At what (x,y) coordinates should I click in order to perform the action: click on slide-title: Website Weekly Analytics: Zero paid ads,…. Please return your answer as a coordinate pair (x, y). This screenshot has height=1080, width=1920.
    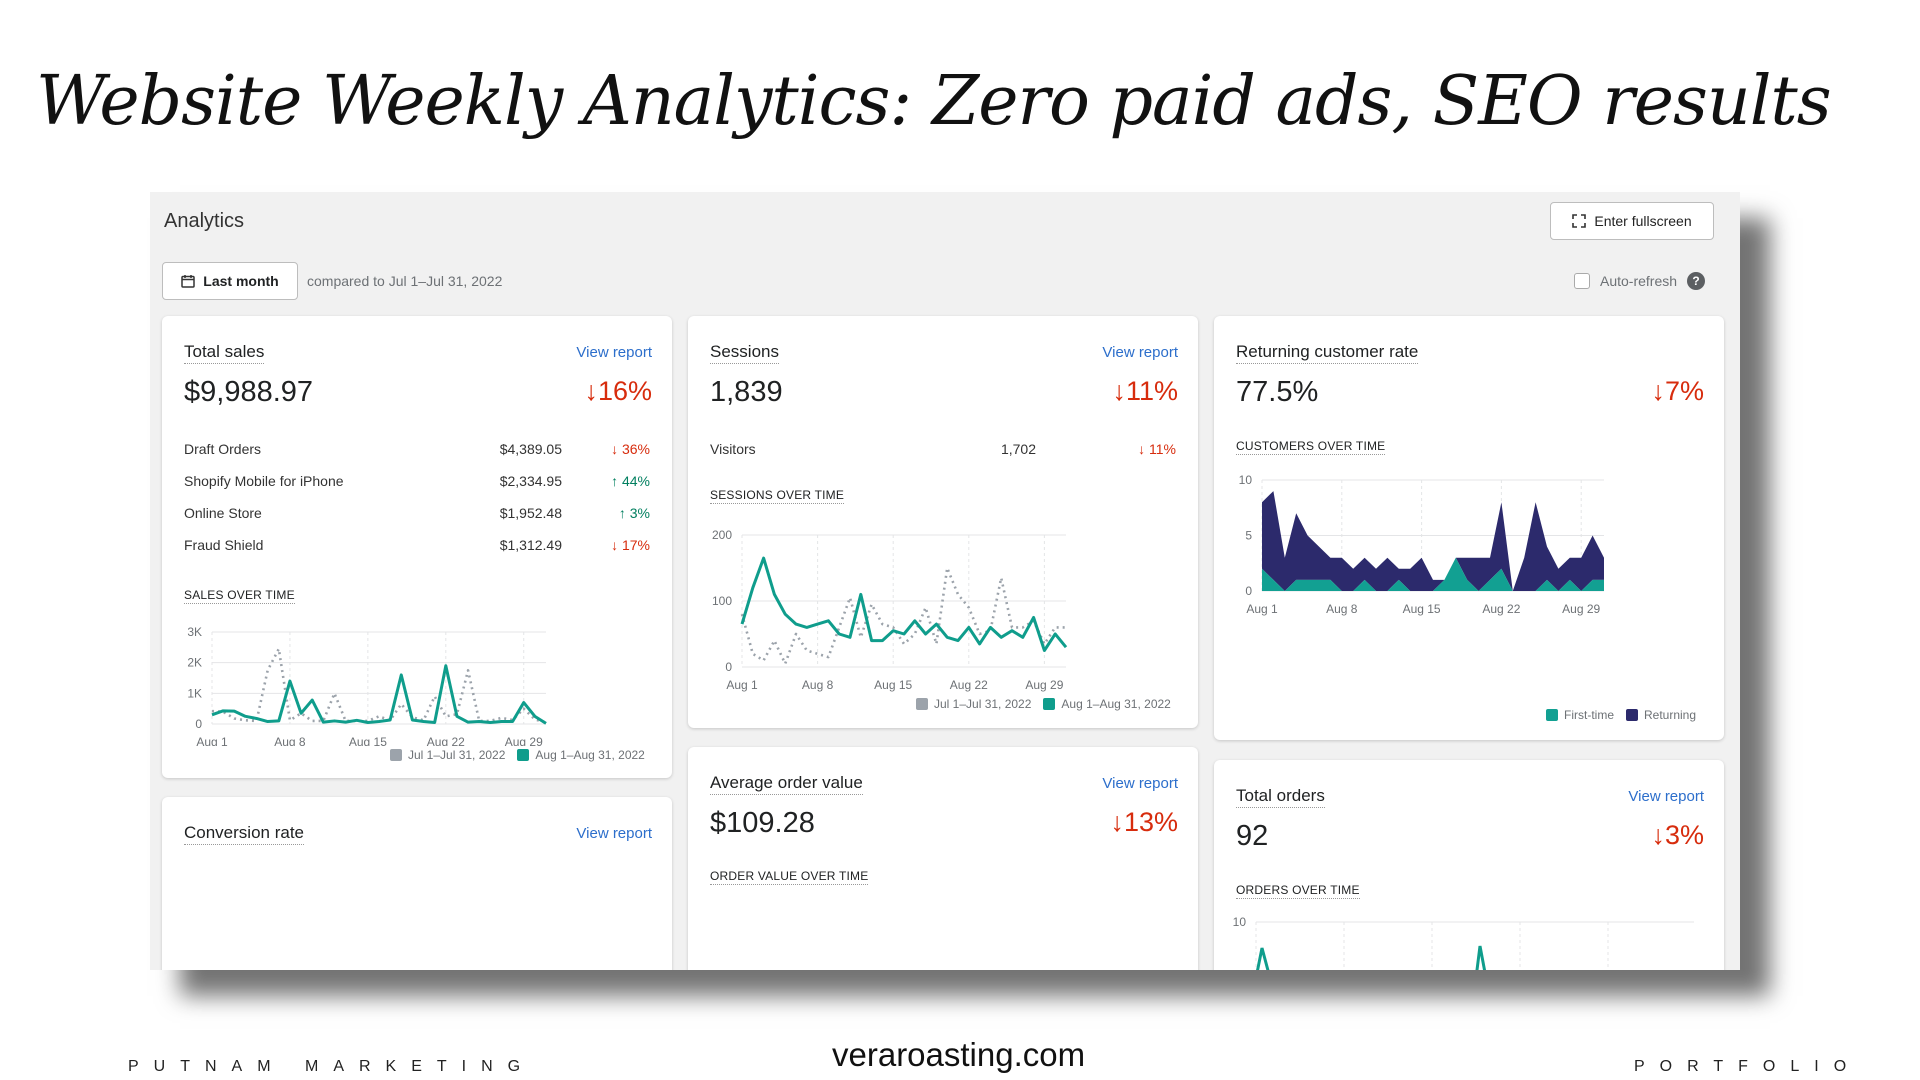
    Looking at the image, I should click on (934, 101).